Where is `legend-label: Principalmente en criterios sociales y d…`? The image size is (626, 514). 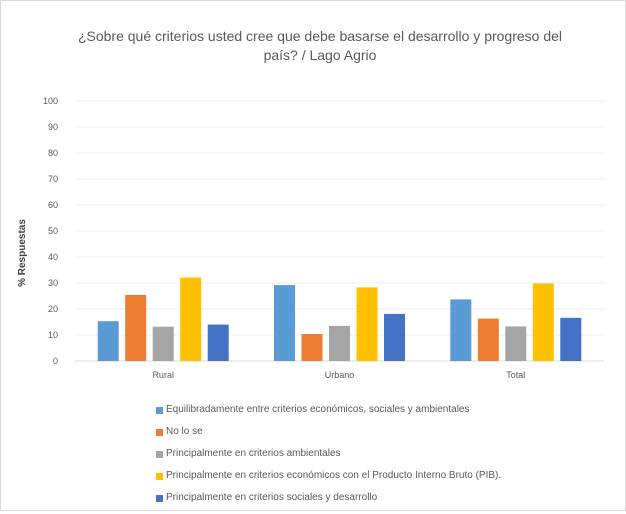 legend-label: Principalmente en criterios sociales y d… is located at coordinates (272, 497).